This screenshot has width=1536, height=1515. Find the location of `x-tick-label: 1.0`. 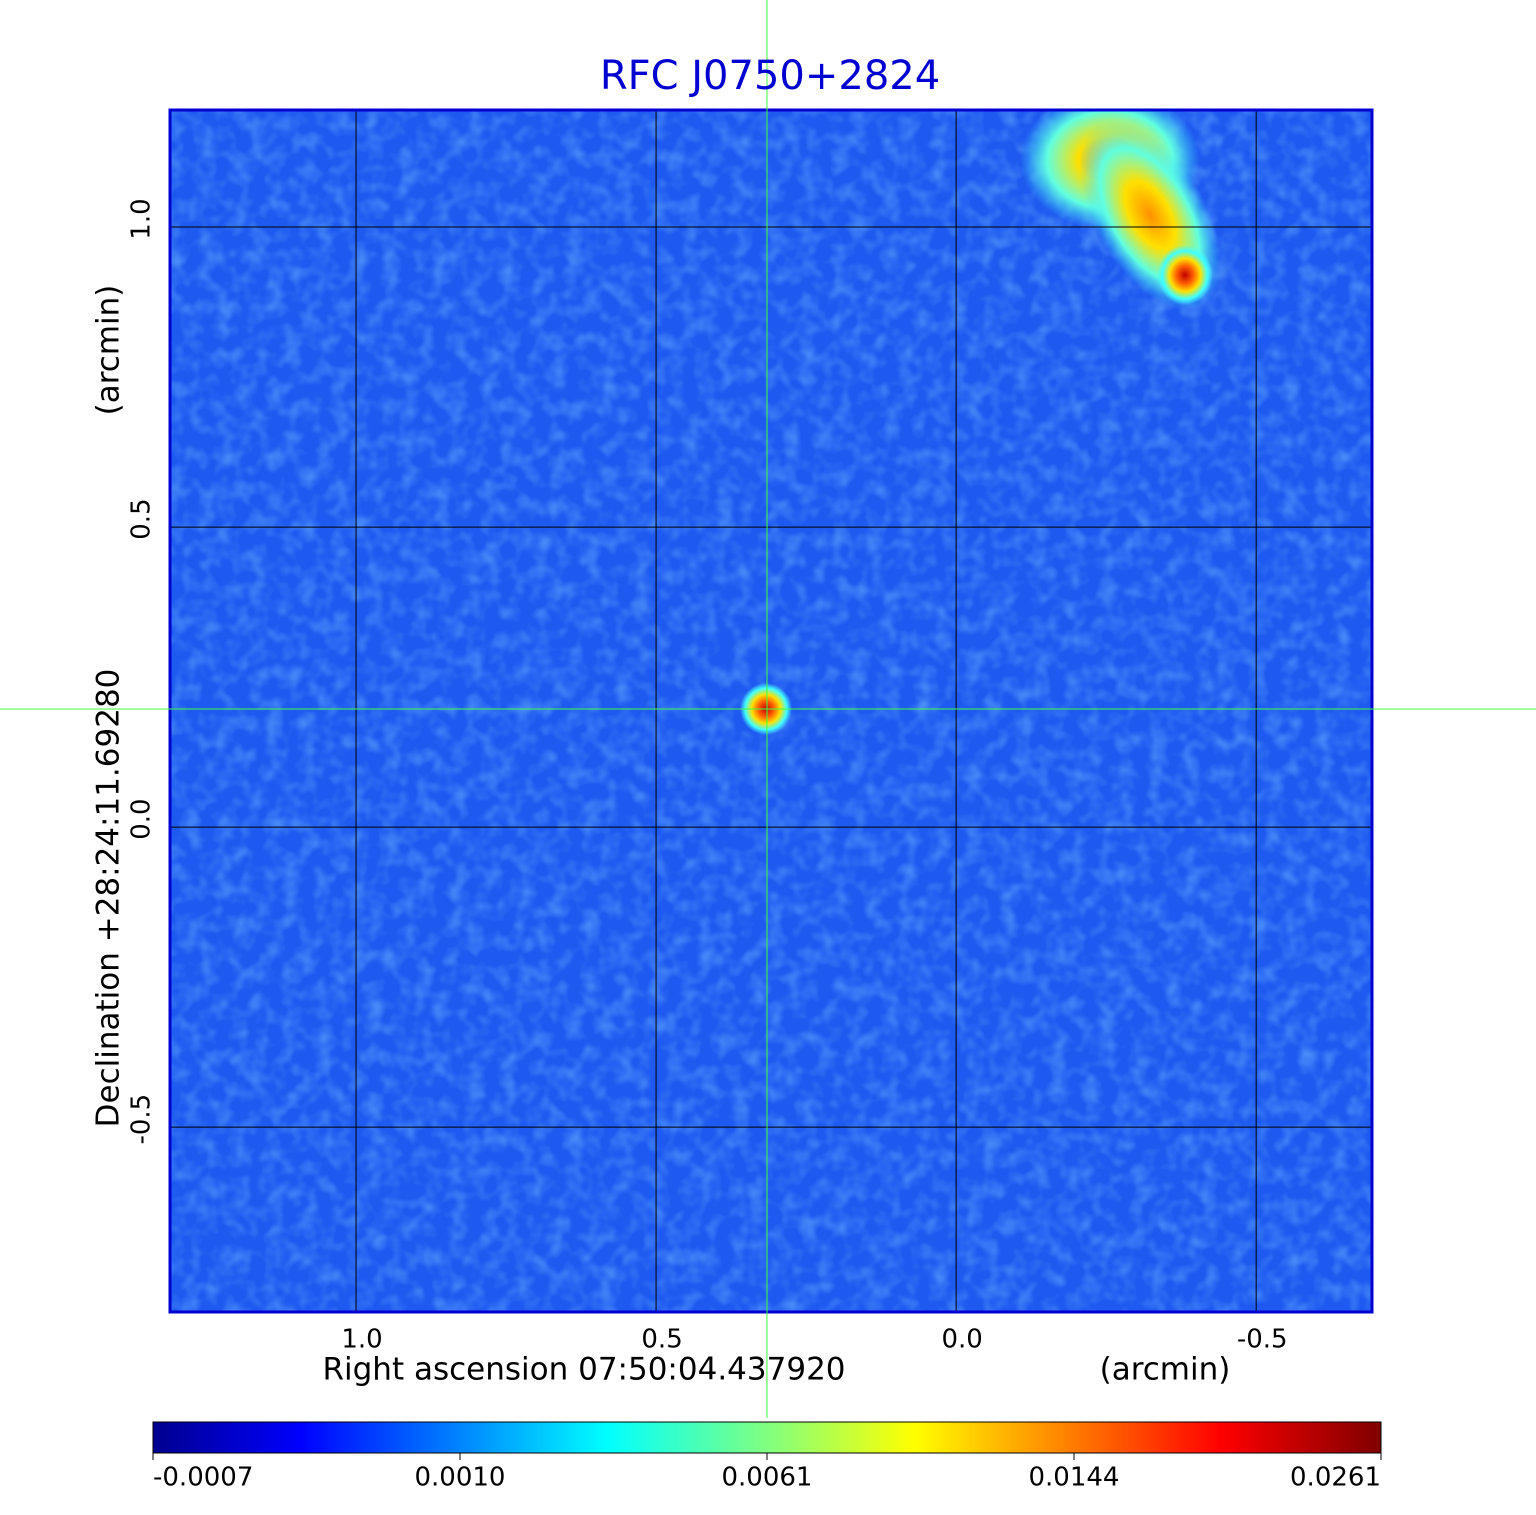

x-tick-label: 1.0 is located at coordinates (361, 1340).